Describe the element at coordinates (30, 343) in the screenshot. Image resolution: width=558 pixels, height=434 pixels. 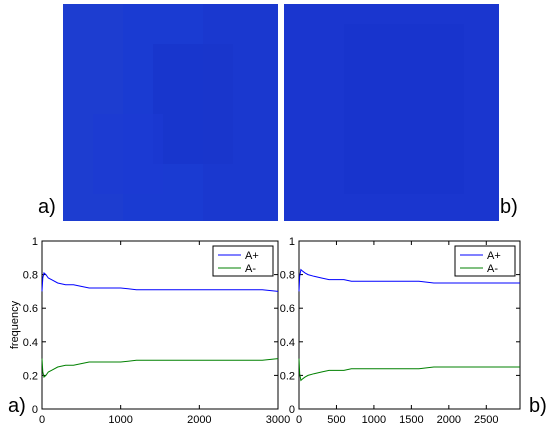
I see `chart-a-ytick-label: 0.4` at that location.